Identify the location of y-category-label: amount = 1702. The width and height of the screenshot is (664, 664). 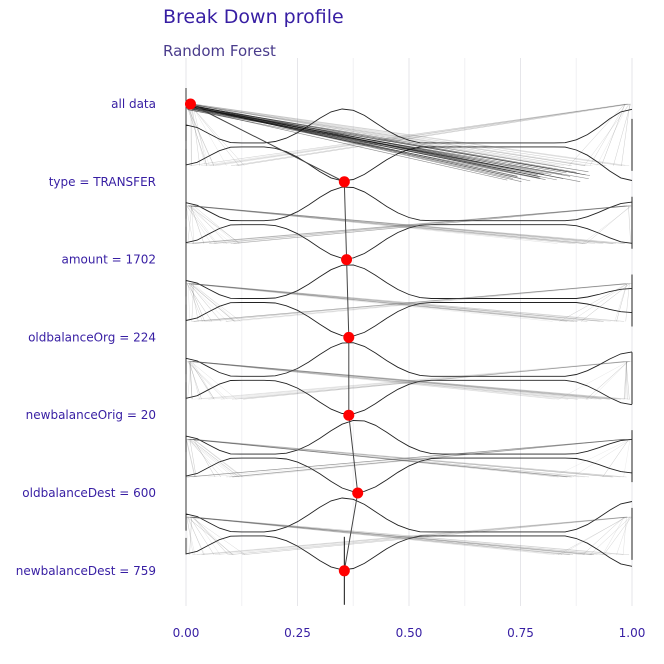
(108, 260).